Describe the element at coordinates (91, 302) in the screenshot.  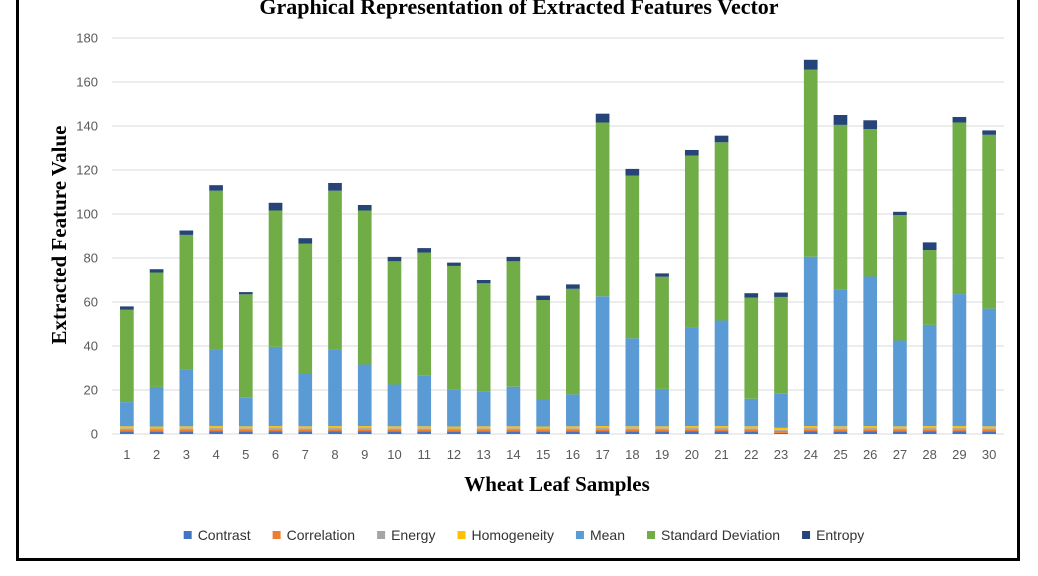
I see `y-tick-label: 60` at that location.